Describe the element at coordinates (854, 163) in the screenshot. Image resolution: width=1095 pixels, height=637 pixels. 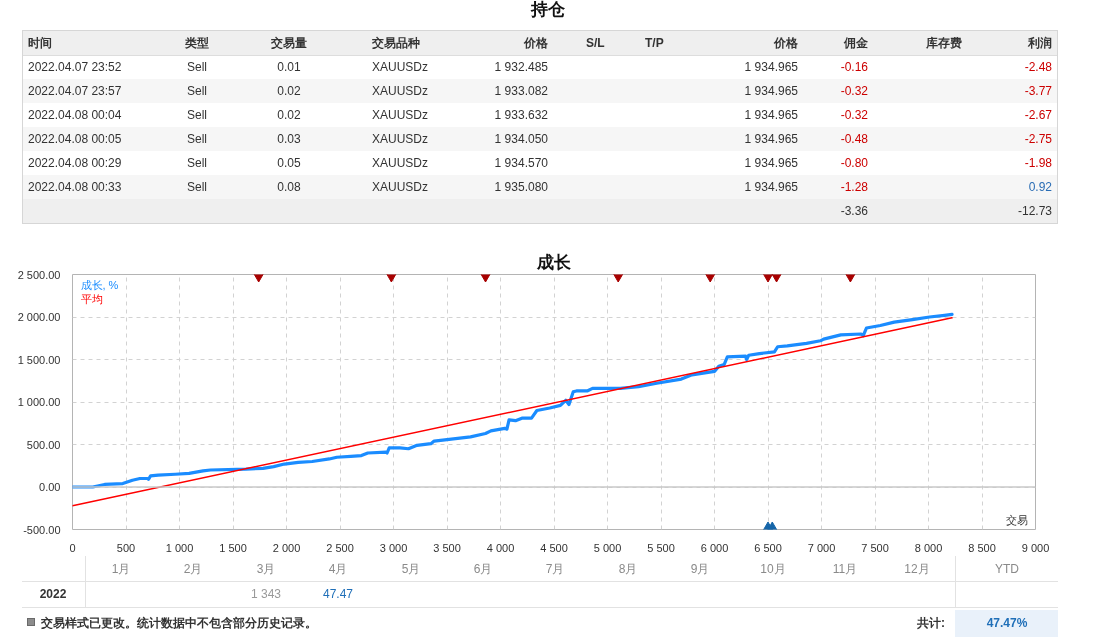
I see `text: -0.80` at that location.